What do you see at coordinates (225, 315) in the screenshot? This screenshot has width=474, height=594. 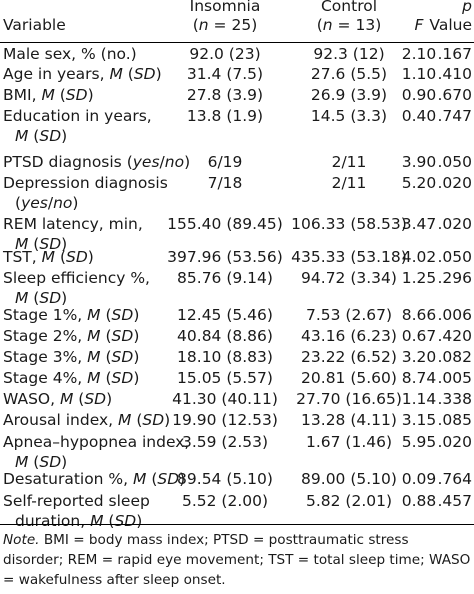 I see `insomnia-value: 12.45 (5.46)` at bounding box center [225, 315].